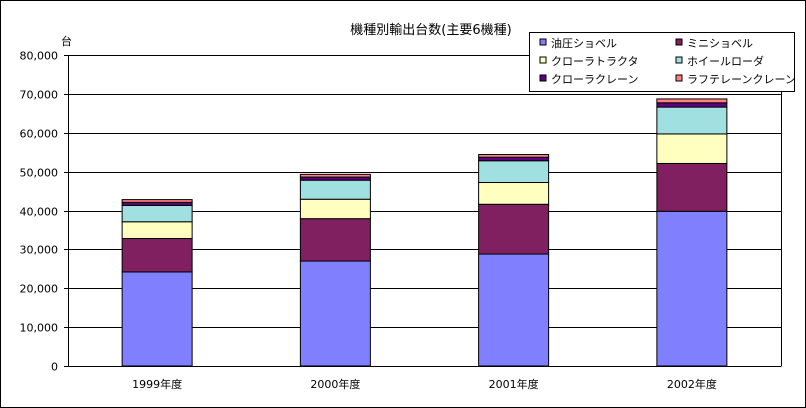 The width and height of the screenshot is (806, 408). Describe the element at coordinates (335, 384) in the screenshot. I see `x-tick-label: 2000年度` at that location.